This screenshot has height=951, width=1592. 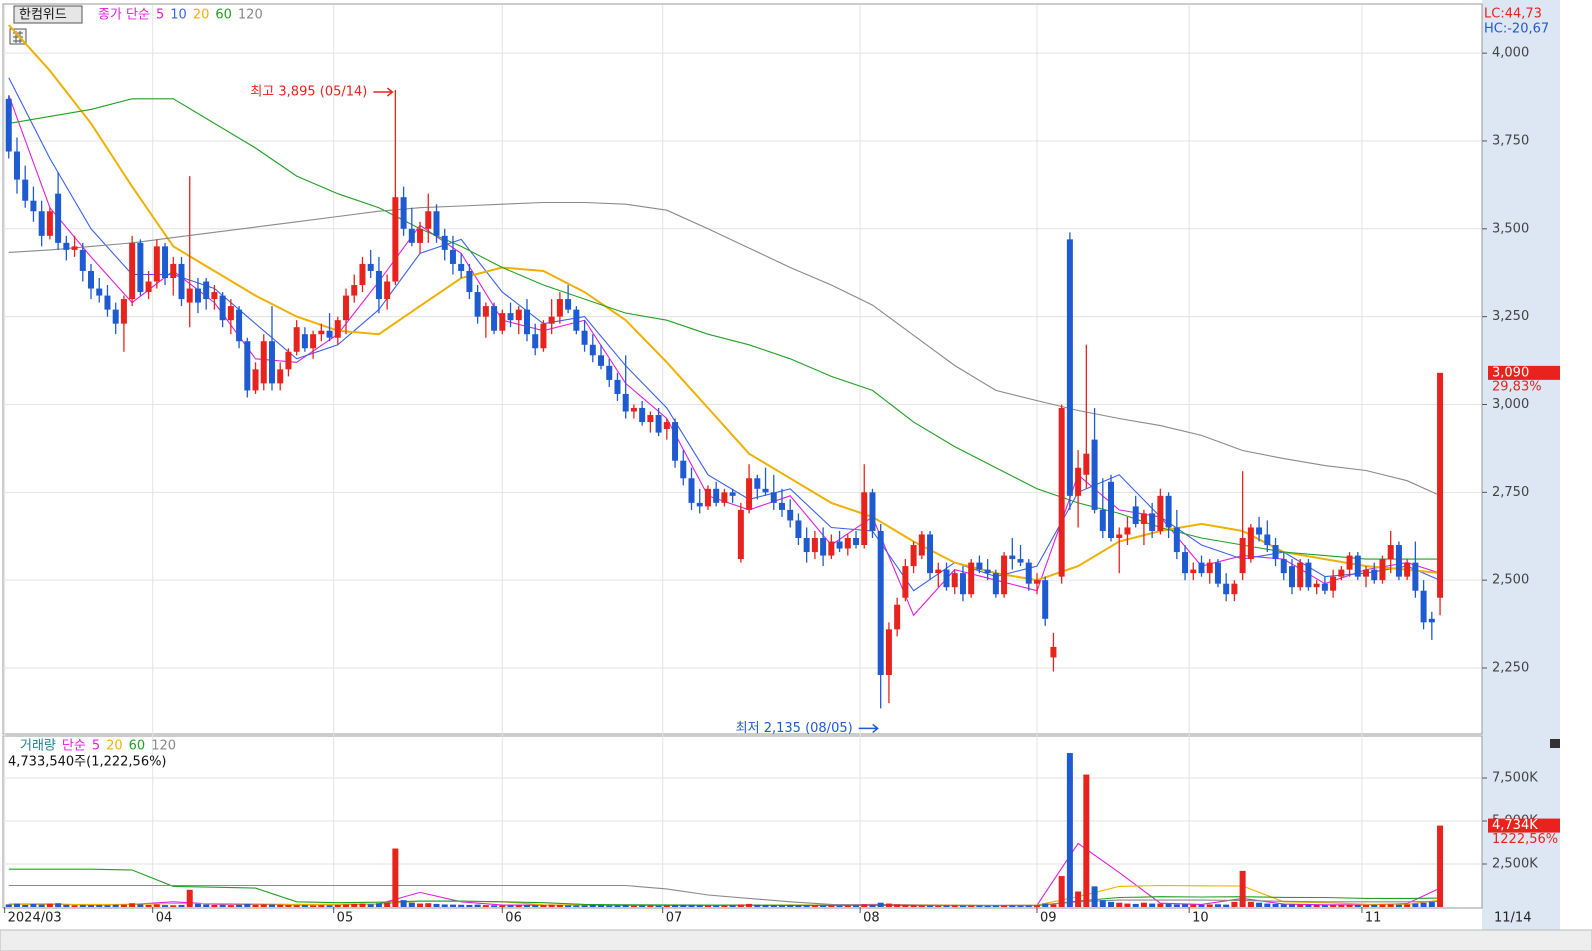 What do you see at coordinates (1515, 864) in the screenshot?
I see `y-tick-label: 2,500K` at bounding box center [1515, 864].